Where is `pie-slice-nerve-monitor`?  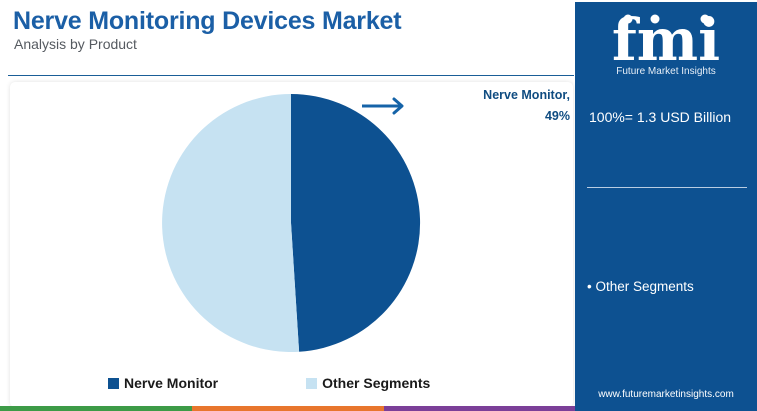 pie-slice-nerve-monitor is located at coordinates (356, 222).